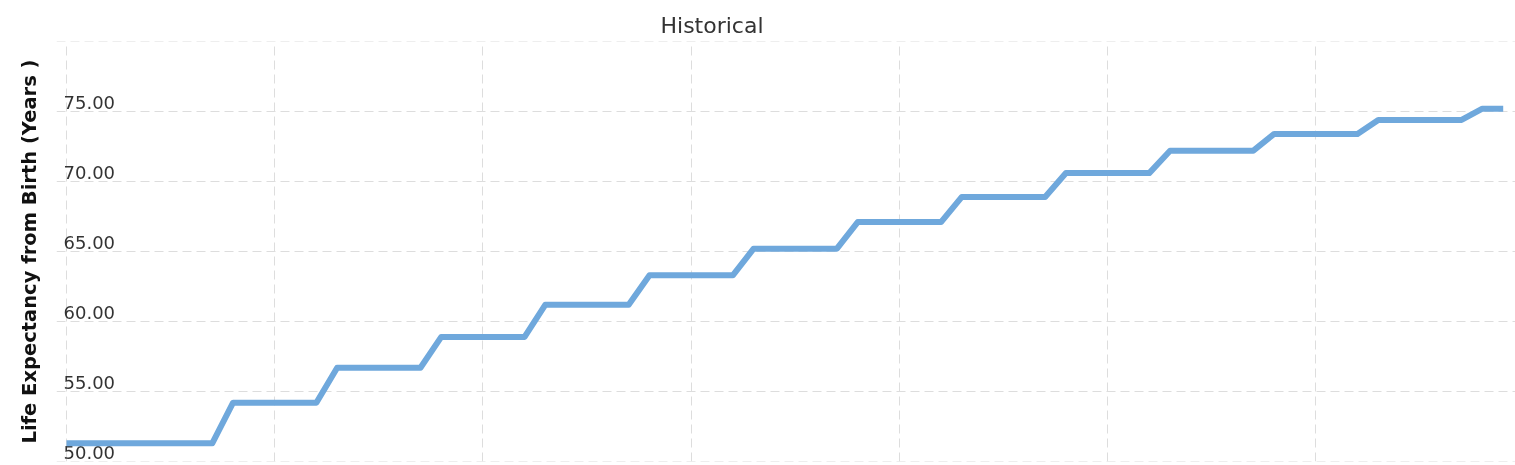 This screenshot has height=465, width=1515. I want to click on y-tick-label: 70.00, so click(89, 172).